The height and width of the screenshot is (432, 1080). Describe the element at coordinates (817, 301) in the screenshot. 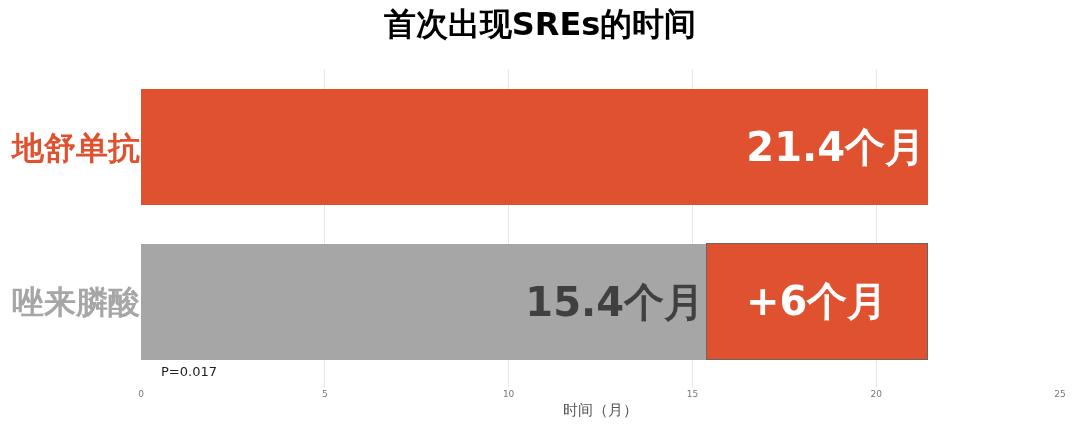

I see `data-label: +6个月` at that location.